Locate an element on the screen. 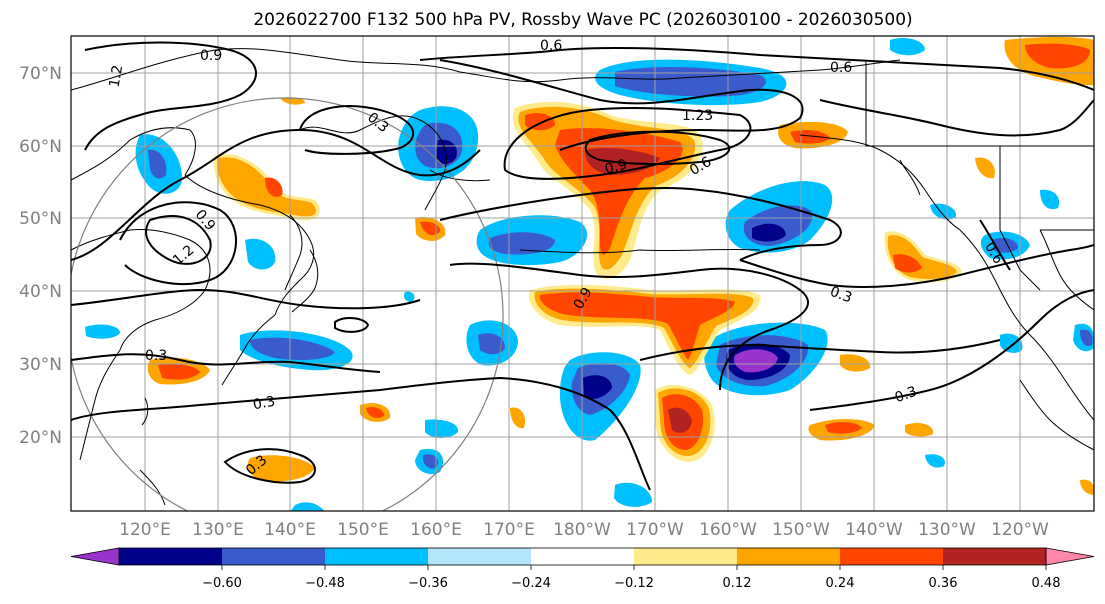  lon-label: 180°W is located at coordinates (582, 530).